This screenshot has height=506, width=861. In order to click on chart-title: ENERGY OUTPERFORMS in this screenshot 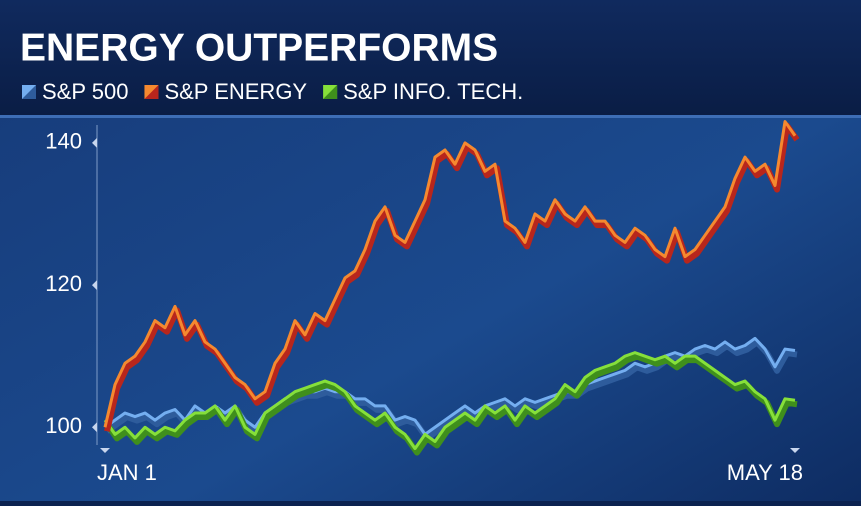, I will do `click(259, 47)`.